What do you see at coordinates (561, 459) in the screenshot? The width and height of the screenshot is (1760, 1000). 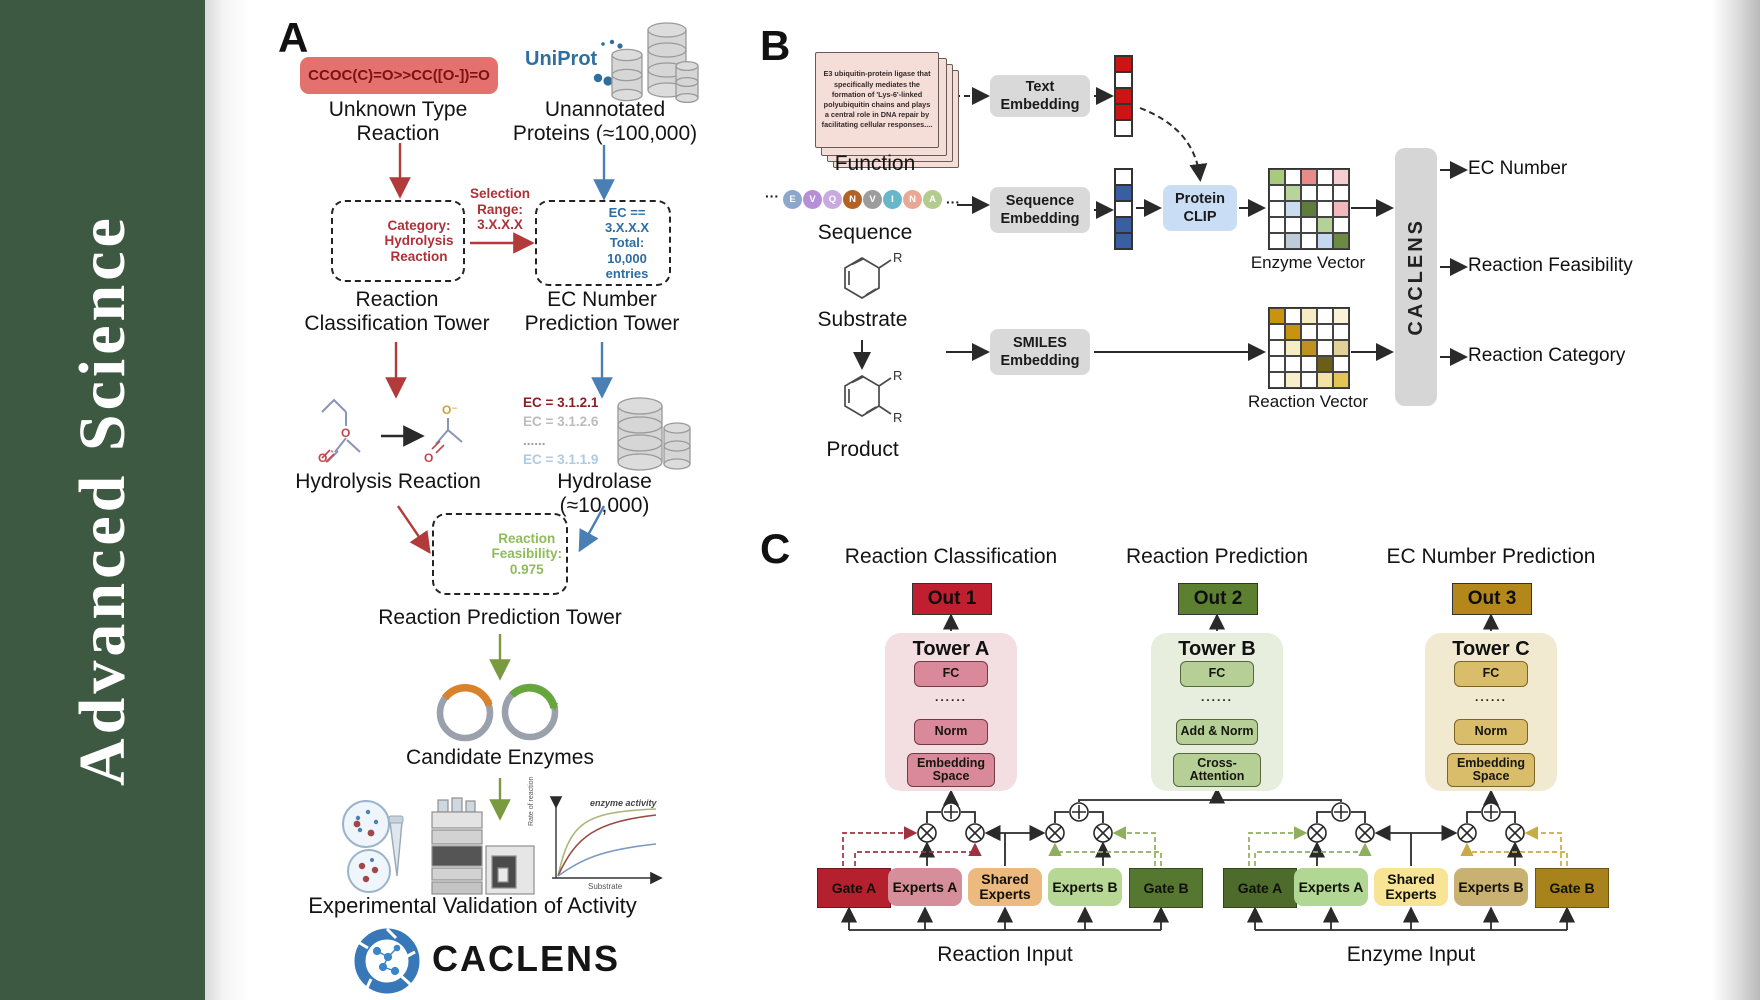 I see `ec-list-item: EC = 3.1.1.9` at bounding box center [561, 459].